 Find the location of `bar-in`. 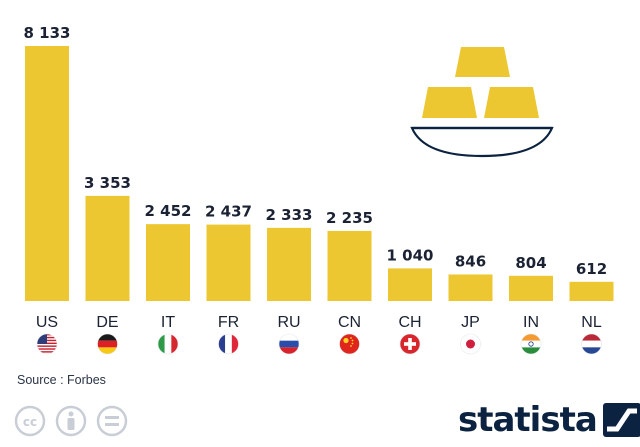

bar-in is located at coordinates (531, 288).